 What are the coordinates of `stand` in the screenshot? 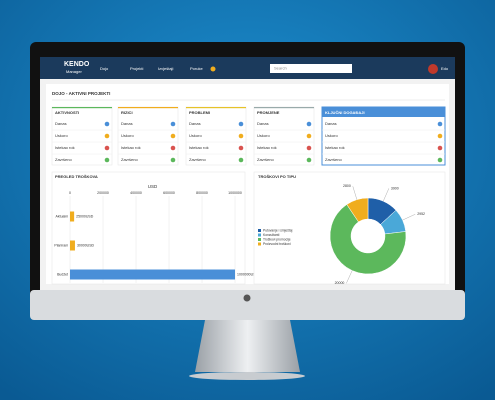 It's located at (247, 346).